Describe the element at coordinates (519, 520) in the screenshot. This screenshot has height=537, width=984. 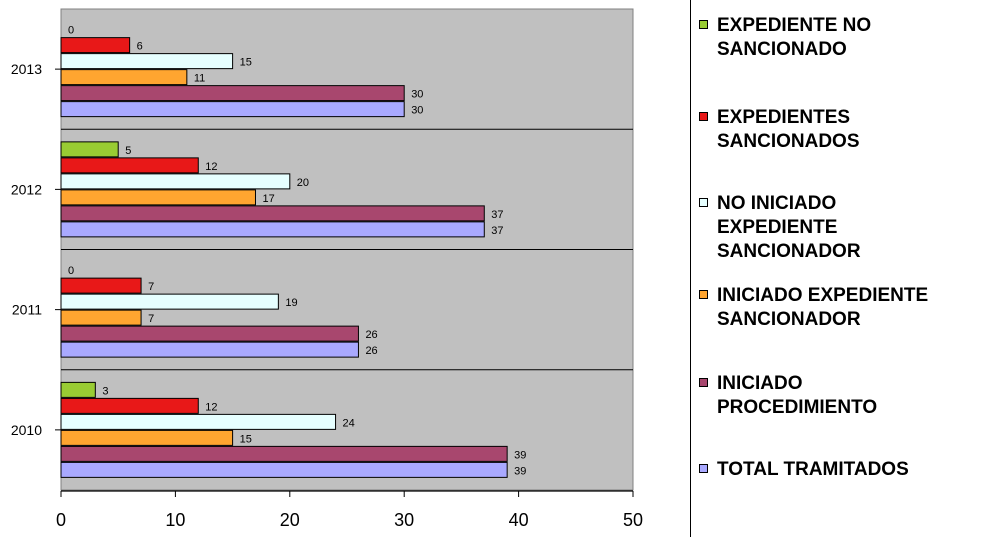
I see `x-tick-label: 40` at that location.